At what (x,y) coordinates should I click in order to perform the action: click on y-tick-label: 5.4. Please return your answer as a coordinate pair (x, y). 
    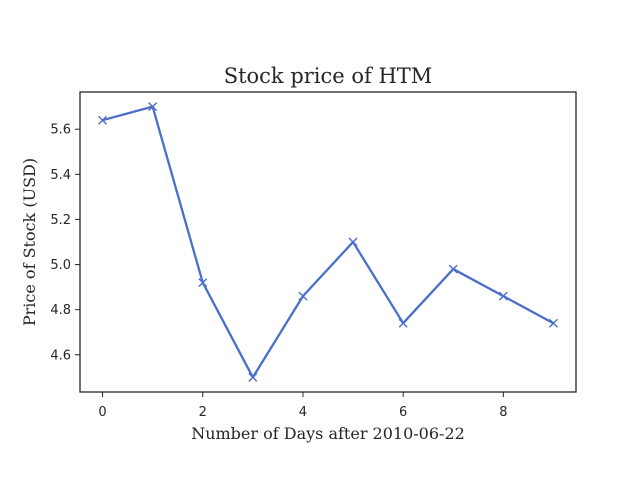
    Looking at the image, I should click on (60, 175).